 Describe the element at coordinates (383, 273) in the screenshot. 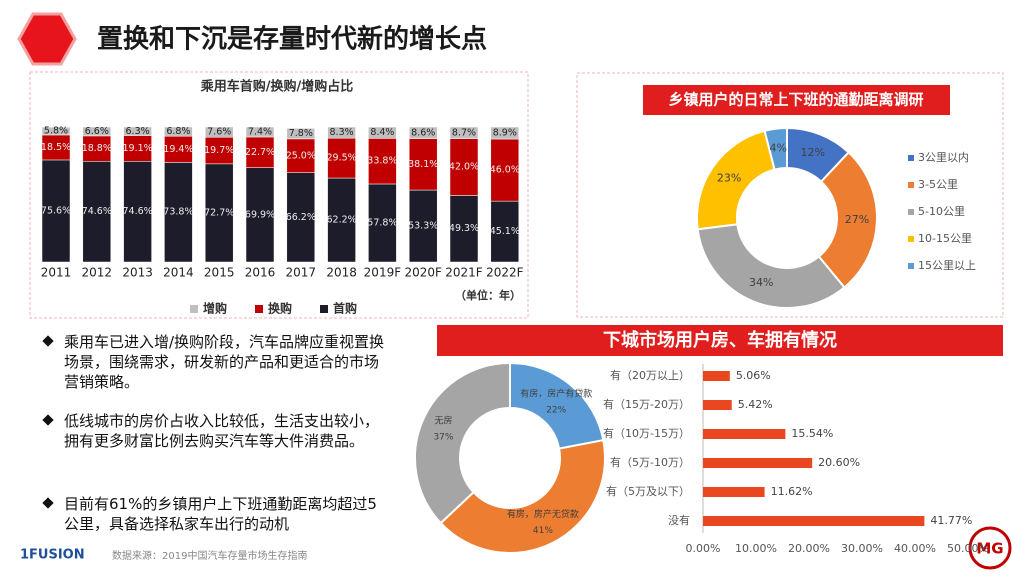

I see `x-tick-label: 2019F` at that location.